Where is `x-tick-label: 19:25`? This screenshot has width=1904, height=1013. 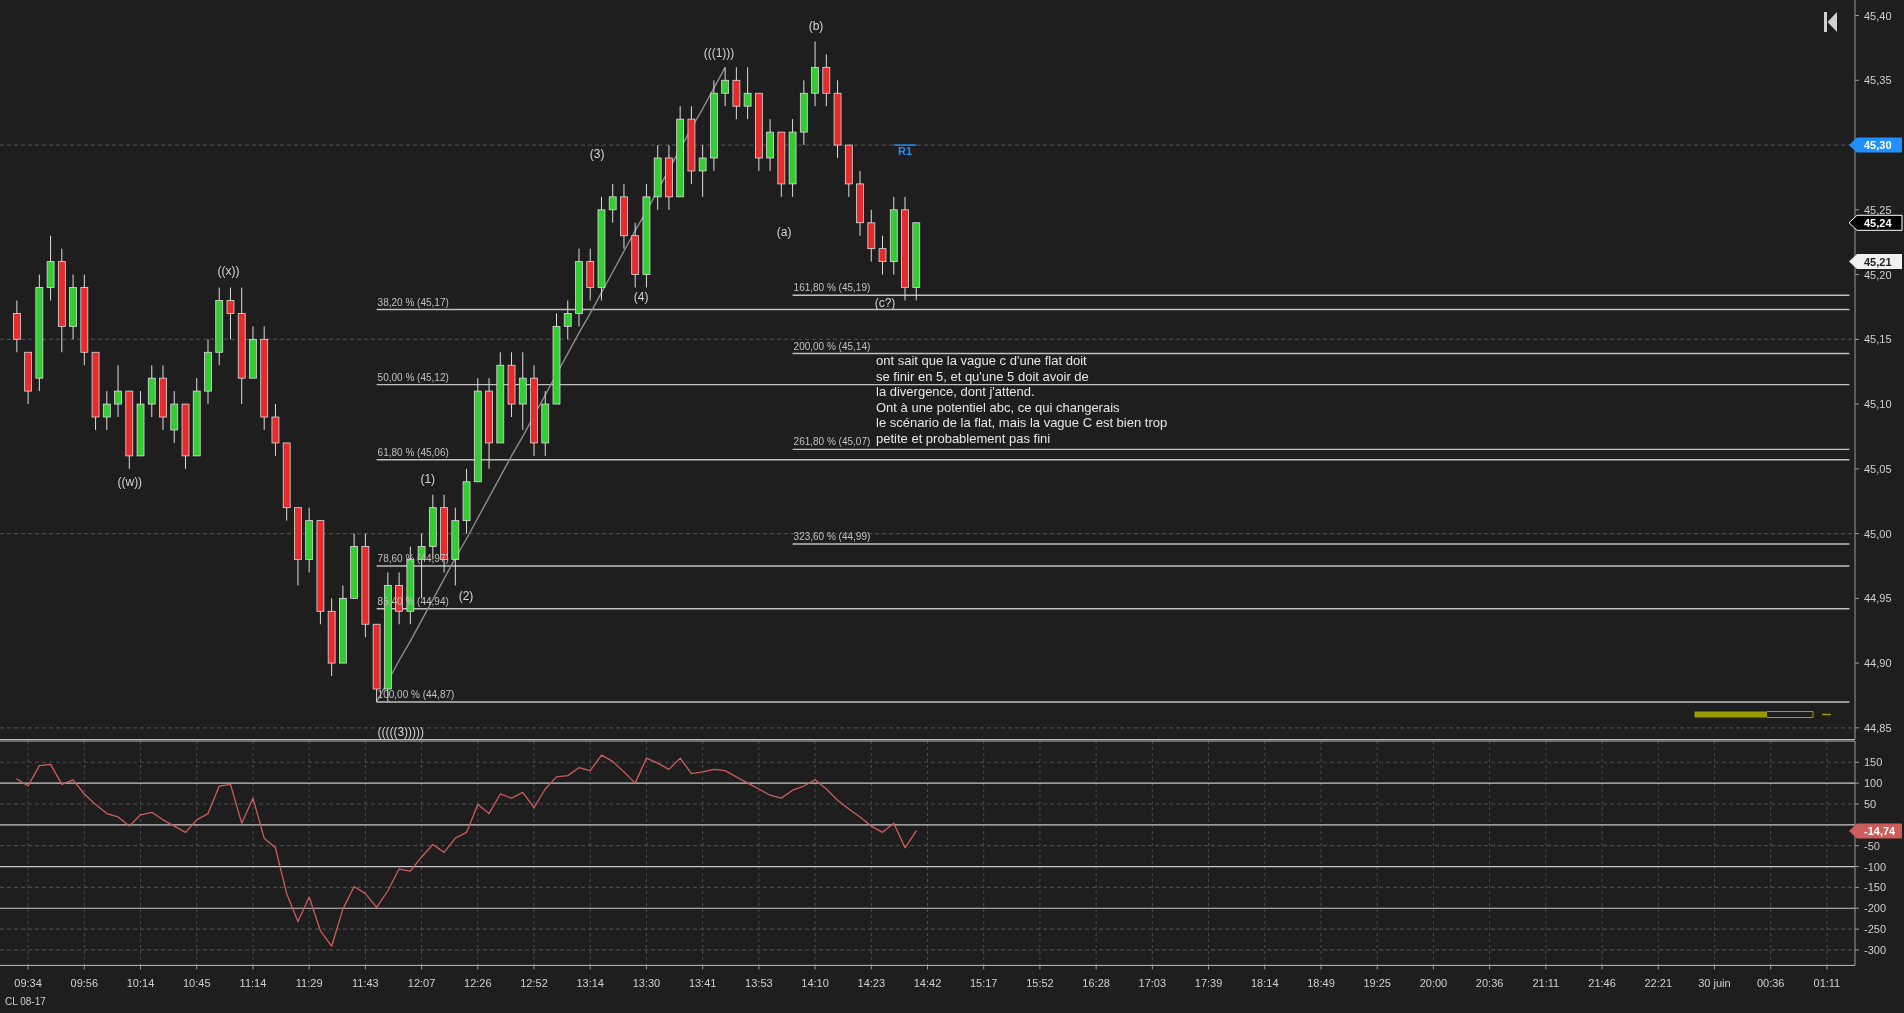
x-tick-label: 19:25 is located at coordinates (1377, 983).